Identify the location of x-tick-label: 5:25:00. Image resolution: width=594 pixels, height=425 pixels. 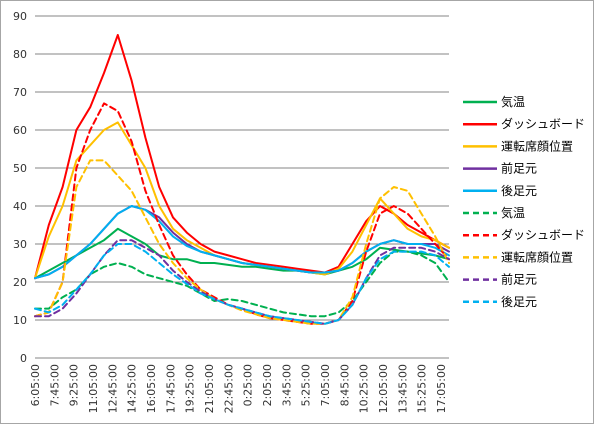
(306, 385).